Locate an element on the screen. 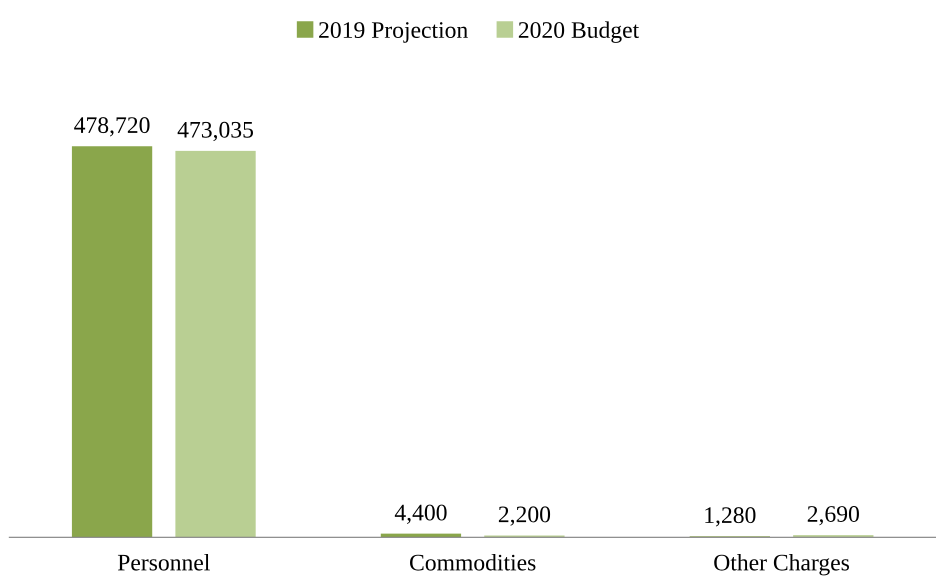  legend-label: 2020 Budget is located at coordinates (579, 32).